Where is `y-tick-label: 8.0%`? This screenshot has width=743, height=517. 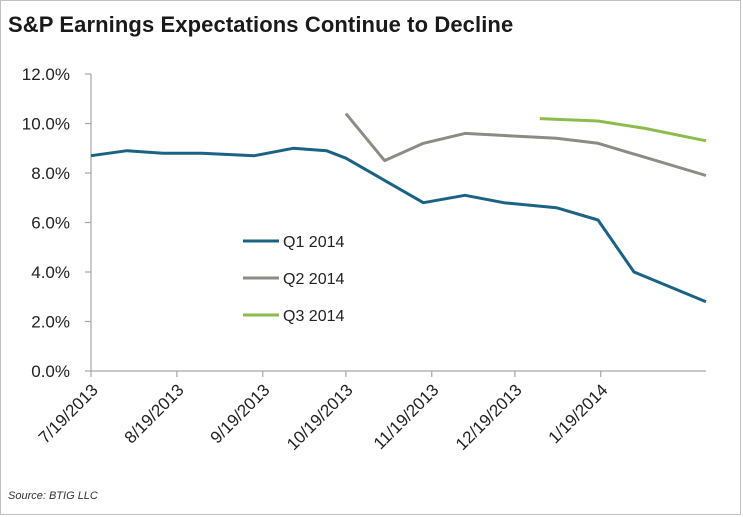 y-tick-label: 8.0% is located at coordinates (50, 173).